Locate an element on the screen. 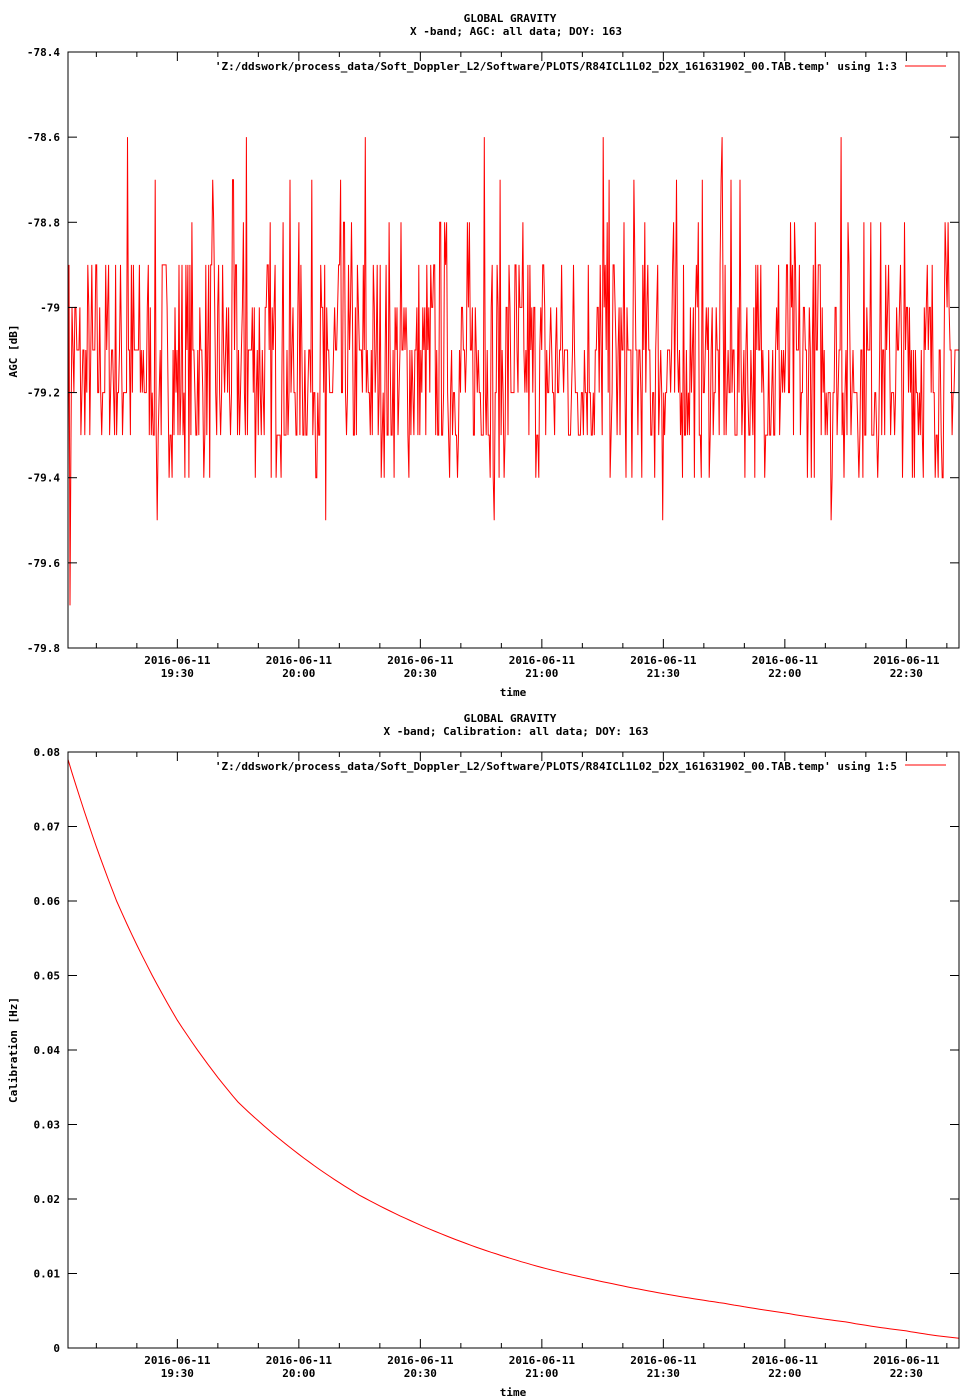  y-axis-label: Calibration [Hz] is located at coordinates (13, 1050).